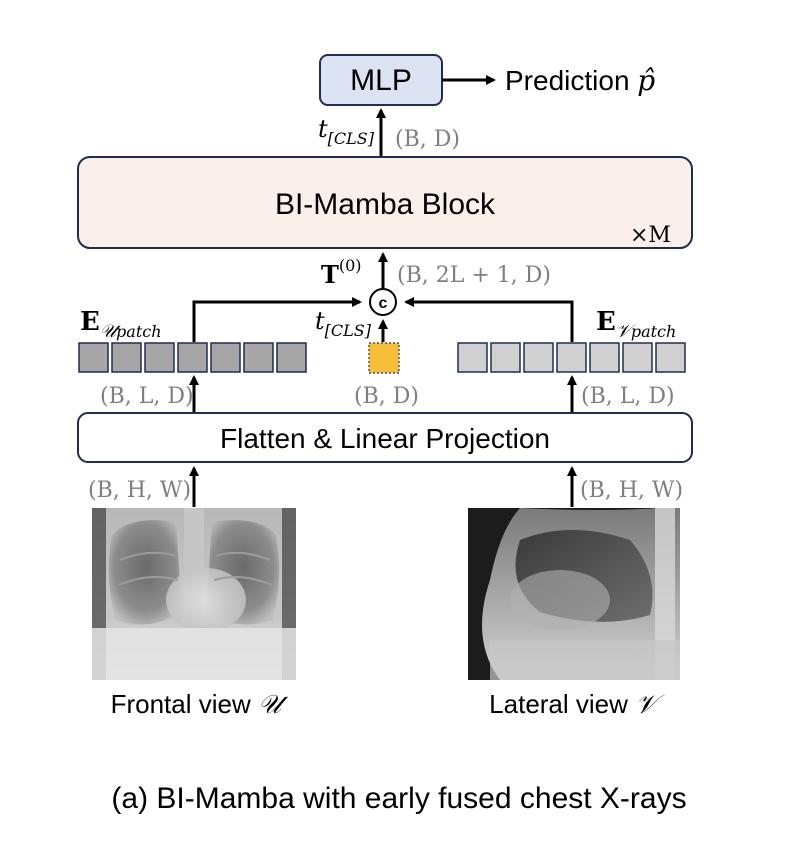  Describe the element at coordinates (139, 490) in the screenshot. I see `shape-frontal-in: (B, H, W)` at that location.